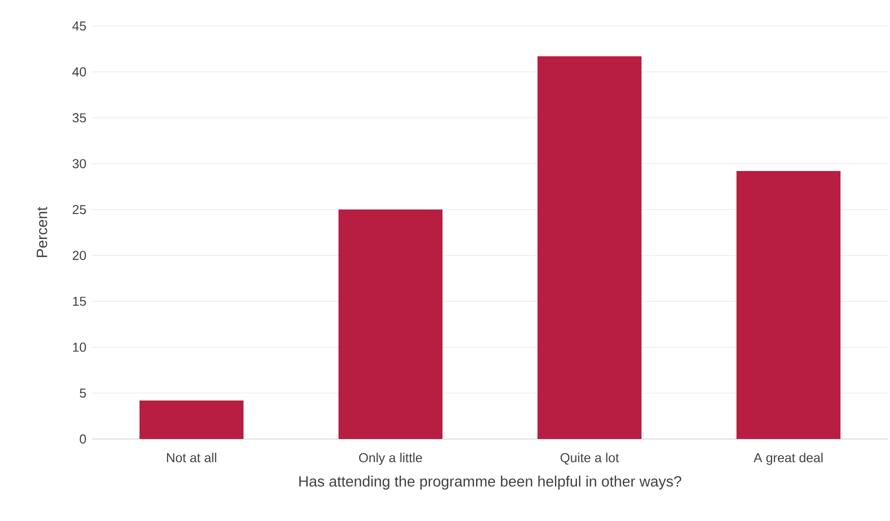 The height and width of the screenshot is (521, 890). I want to click on y-tick-label: 10, so click(79, 347).